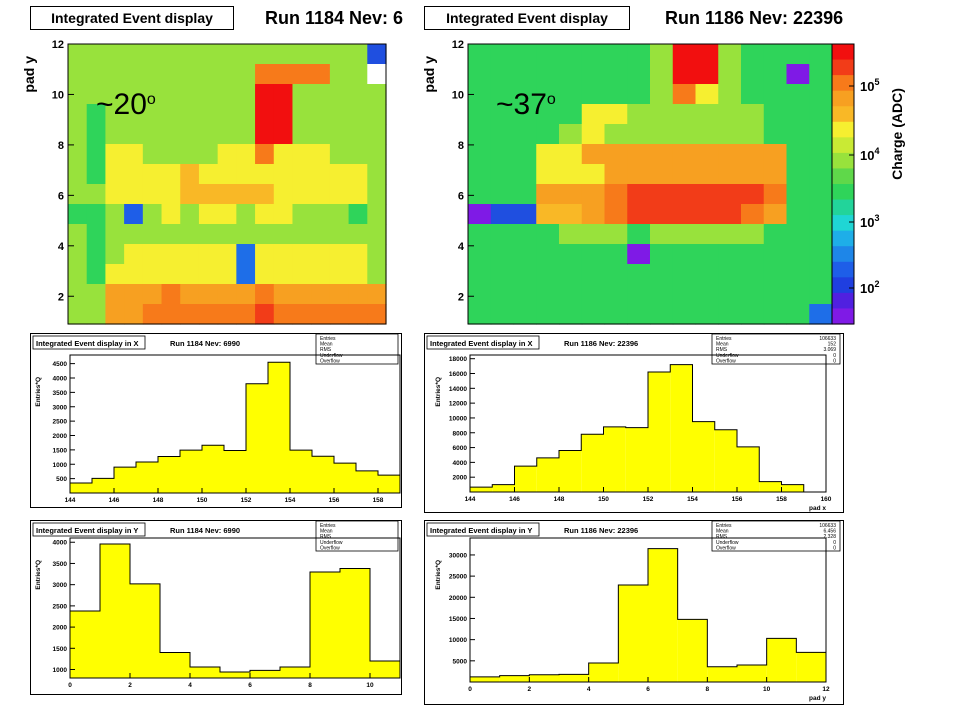 This screenshot has width=960, height=720. What do you see at coordinates (876, 151) in the screenshot?
I see `colorbar-exponent: 4` at bounding box center [876, 151].